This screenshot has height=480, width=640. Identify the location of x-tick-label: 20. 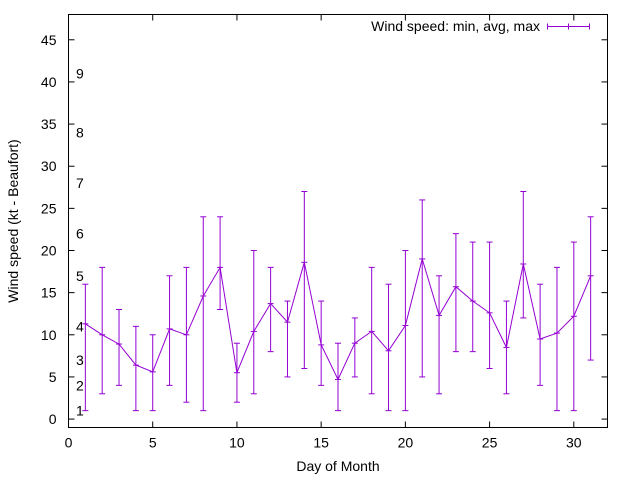
(406, 443).